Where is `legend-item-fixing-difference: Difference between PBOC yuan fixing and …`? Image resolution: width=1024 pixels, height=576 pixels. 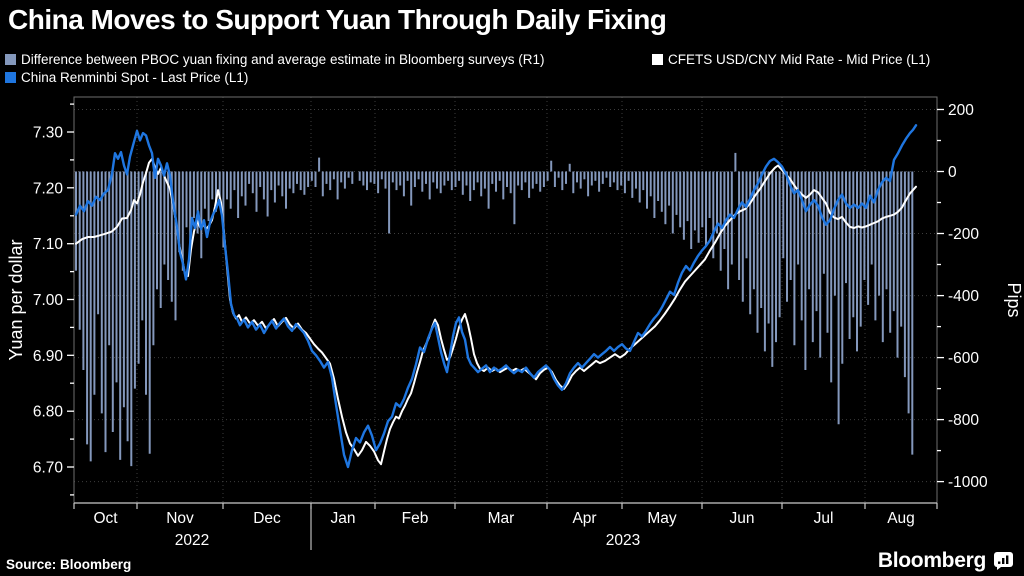
legend-item-fixing-difference: Difference between PBOC yuan fixing and … is located at coordinates (275, 59).